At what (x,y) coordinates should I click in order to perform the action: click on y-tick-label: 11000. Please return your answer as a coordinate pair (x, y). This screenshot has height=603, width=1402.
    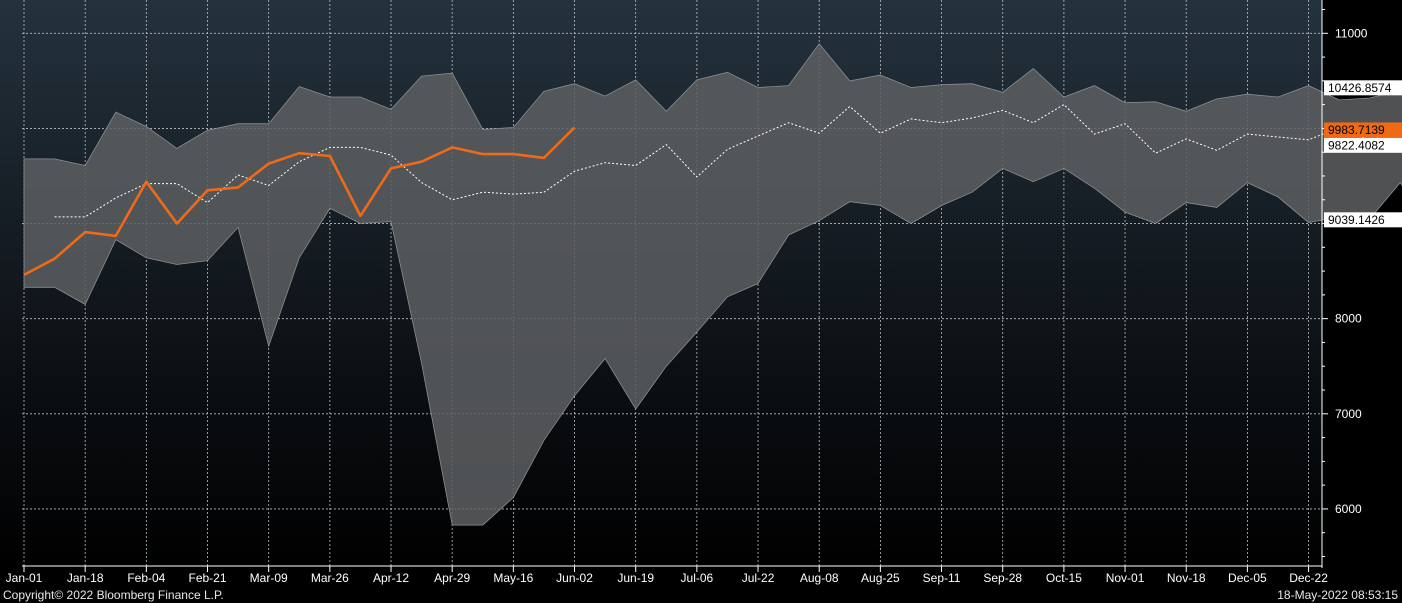
    Looking at the image, I should click on (1351, 33).